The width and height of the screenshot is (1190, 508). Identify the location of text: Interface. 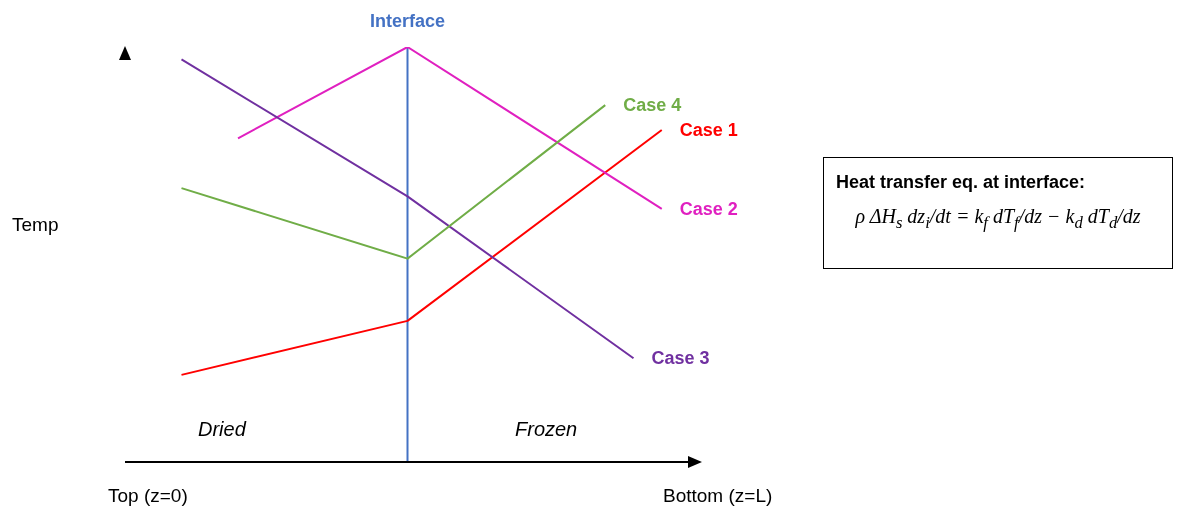
(407, 21).